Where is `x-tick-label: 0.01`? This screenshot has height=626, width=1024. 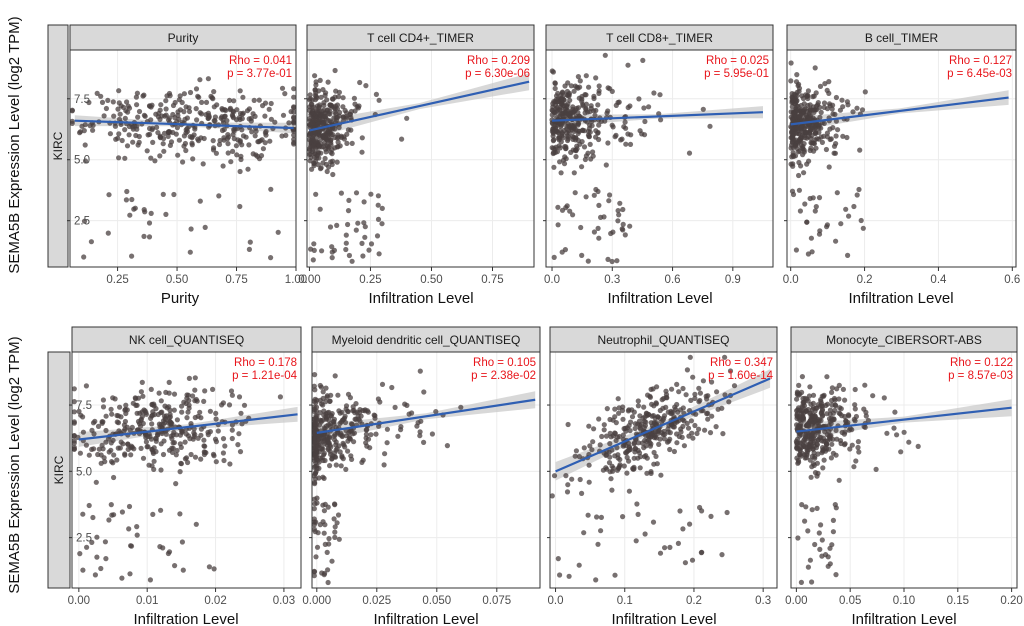
x-tick-label: 0.01 is located at coordinates (147, 601).